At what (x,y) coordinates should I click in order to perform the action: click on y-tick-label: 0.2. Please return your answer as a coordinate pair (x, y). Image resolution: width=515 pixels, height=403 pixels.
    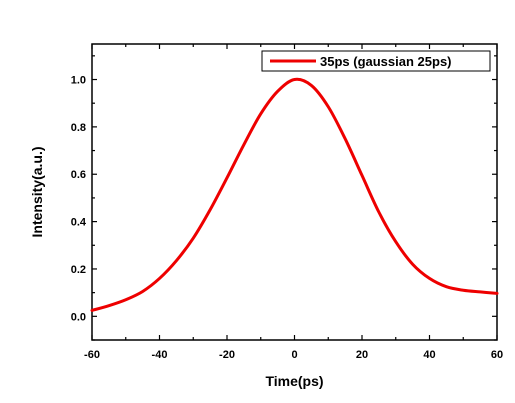
    Looking at the image, I should click on (78, 270).